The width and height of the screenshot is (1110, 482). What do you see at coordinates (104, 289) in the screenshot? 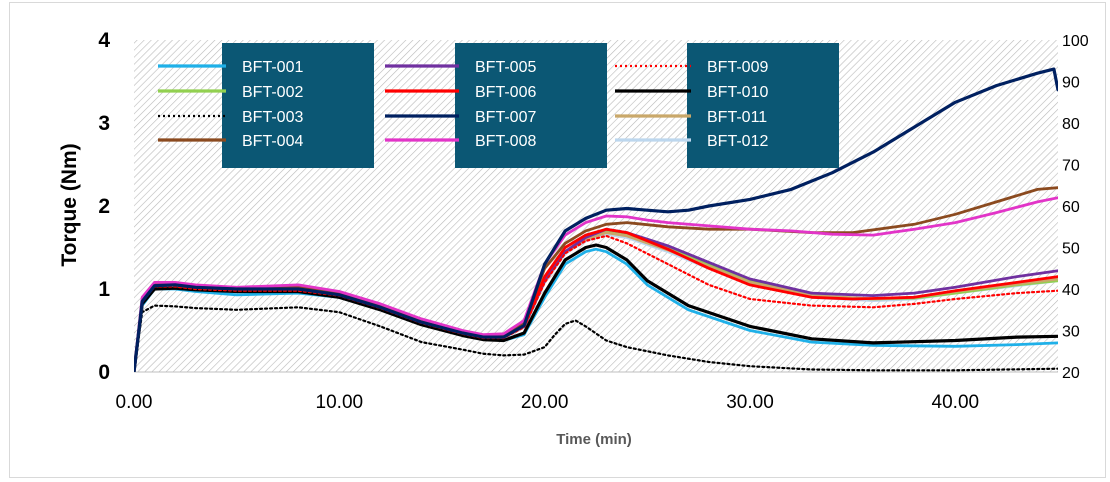
I see `y-tick-label: 1` at bounding box center [104, 289].